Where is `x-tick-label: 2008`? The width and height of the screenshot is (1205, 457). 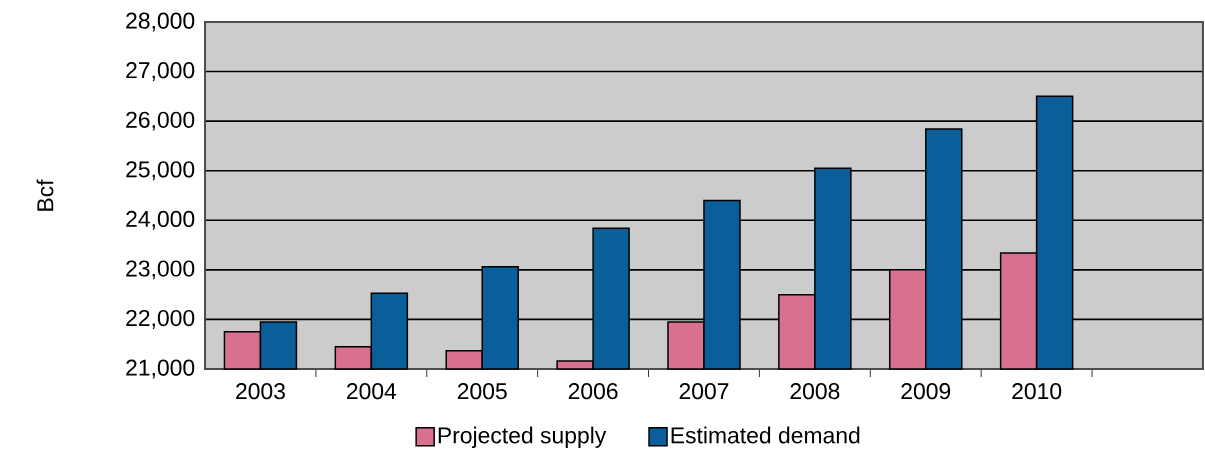 x-tick-label: 2008 is located at coordinates (815, 391).